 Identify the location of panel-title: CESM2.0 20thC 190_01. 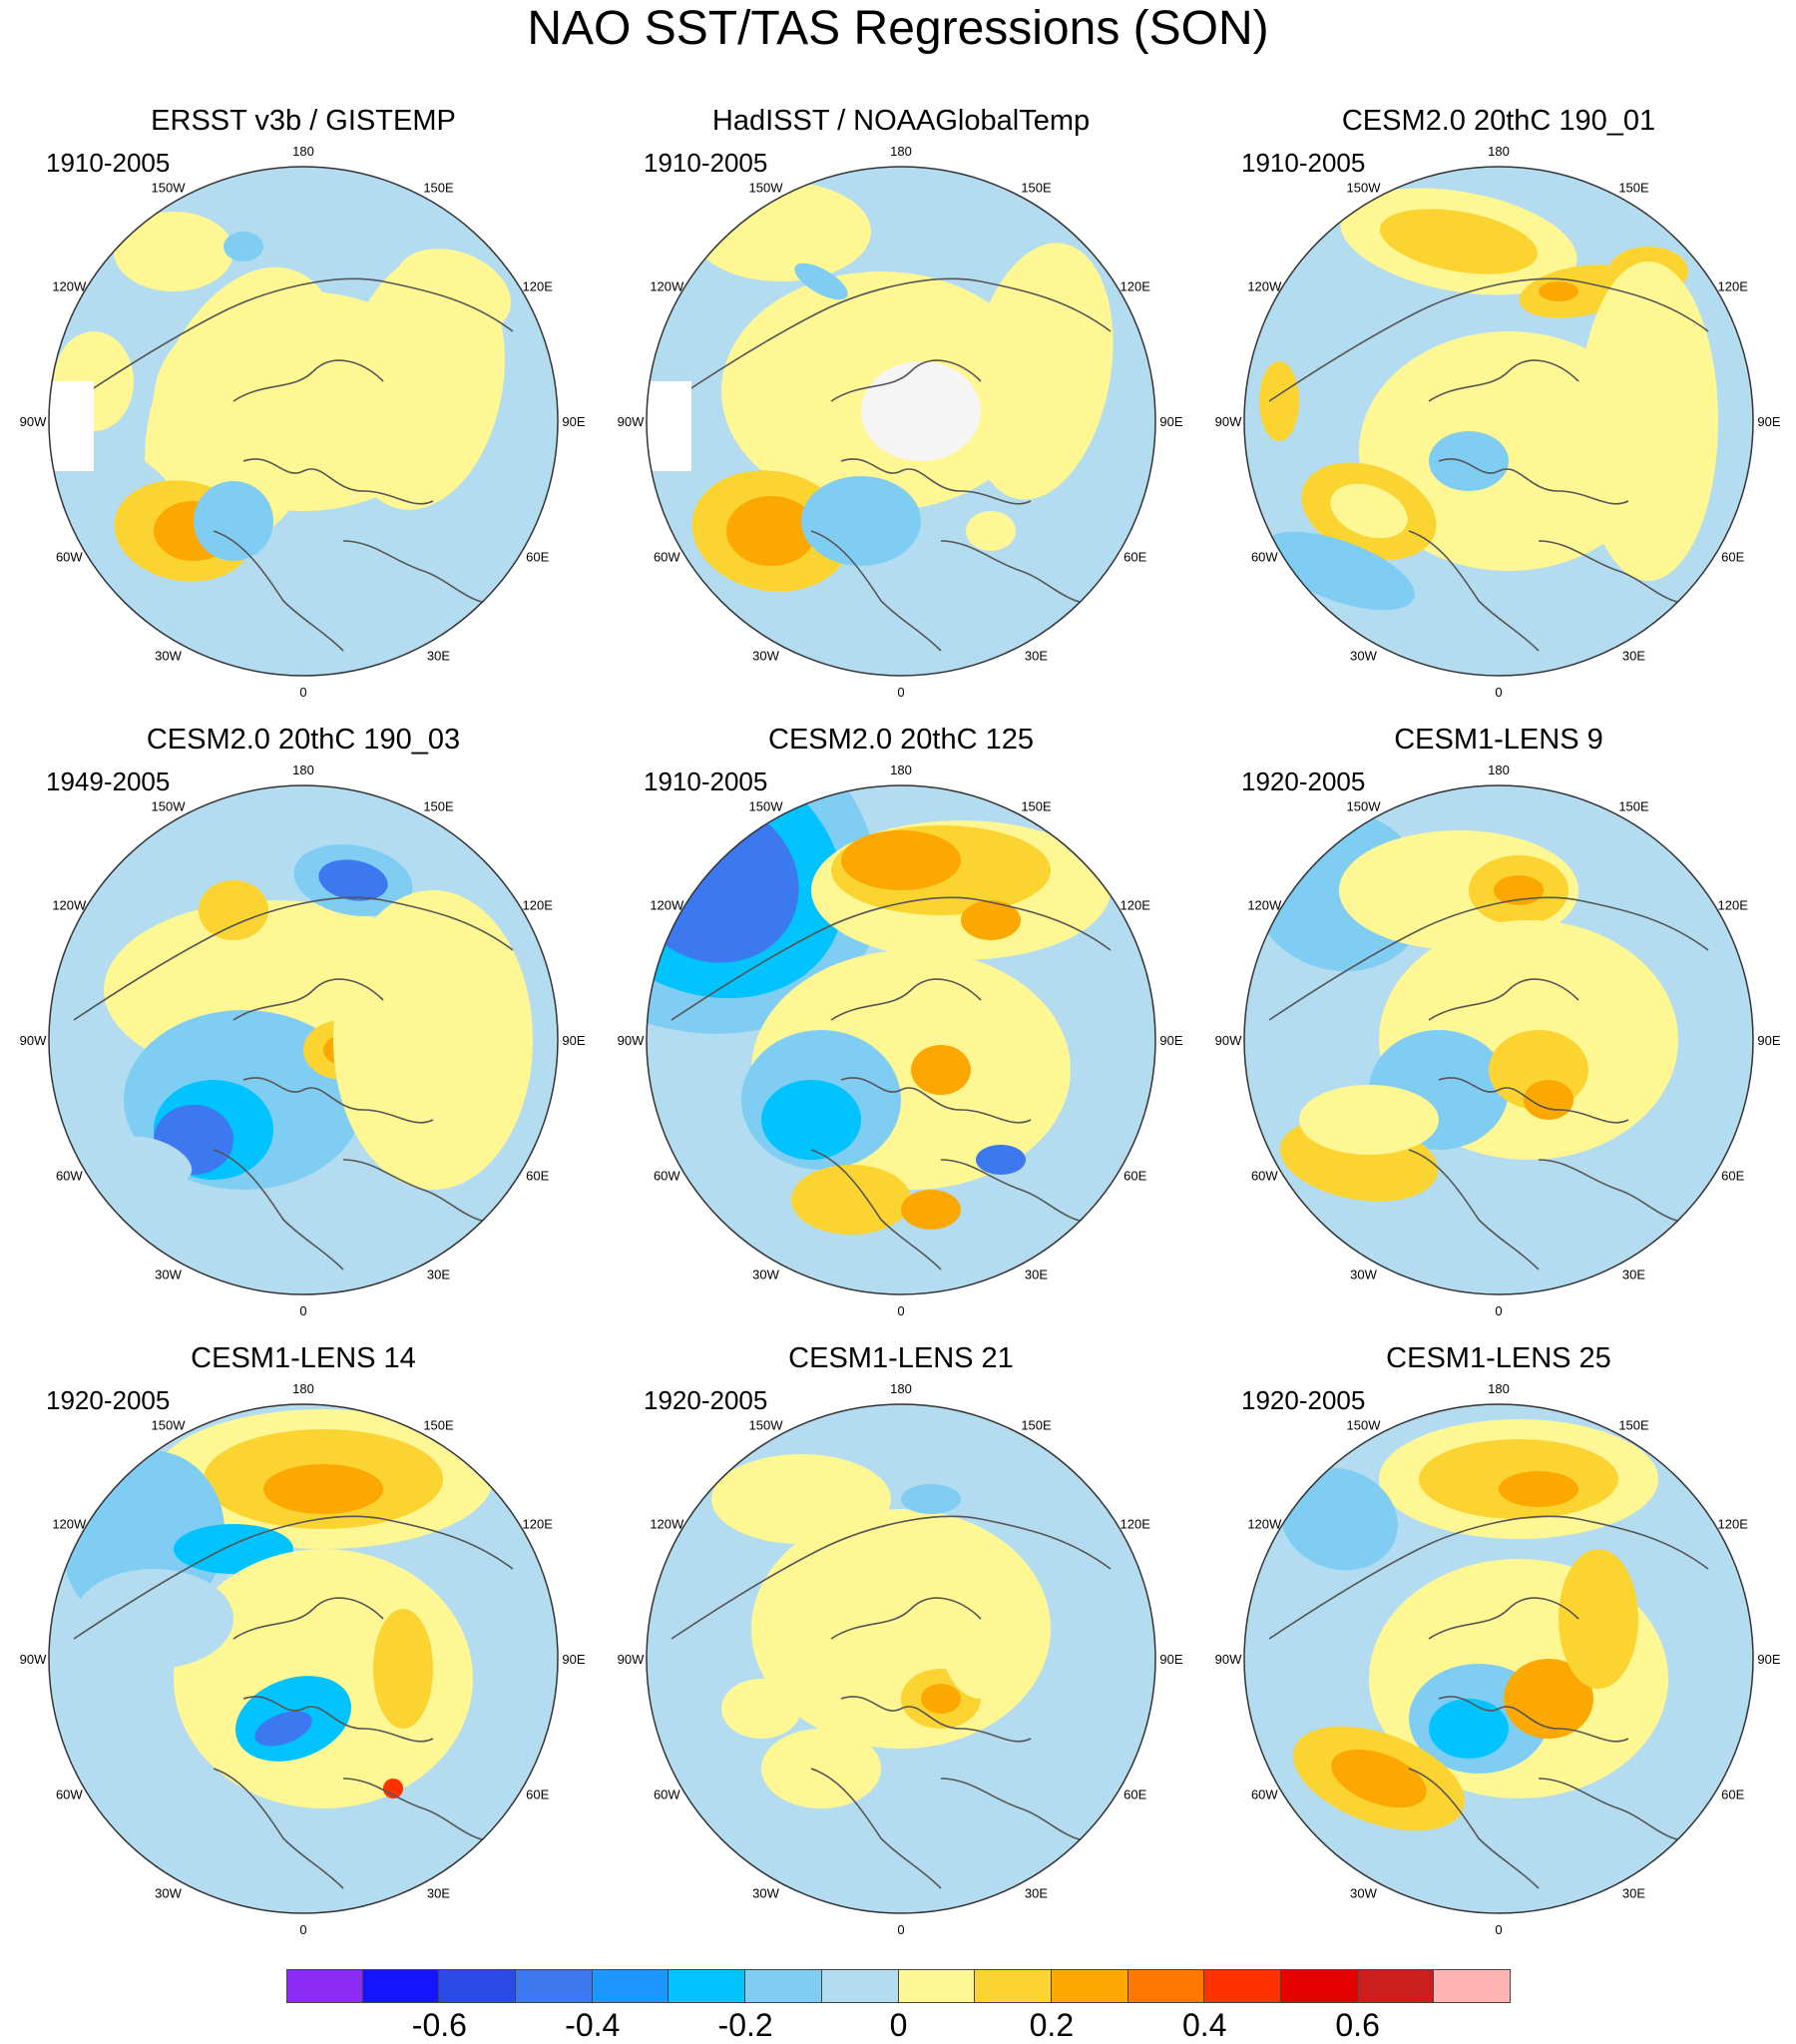
(1498, 121).